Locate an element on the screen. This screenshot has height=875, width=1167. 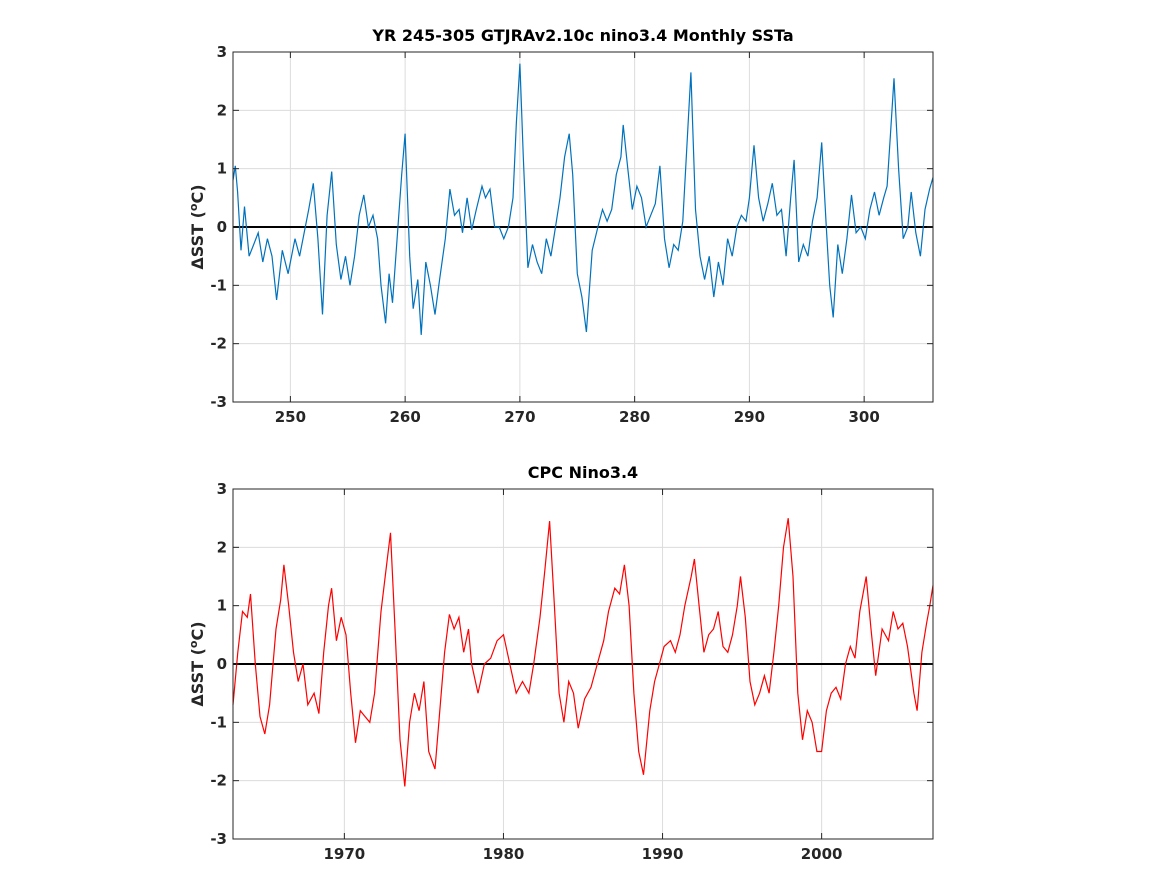
top-chart-y-tick-label: -3 is located at coordinates (218, 402).